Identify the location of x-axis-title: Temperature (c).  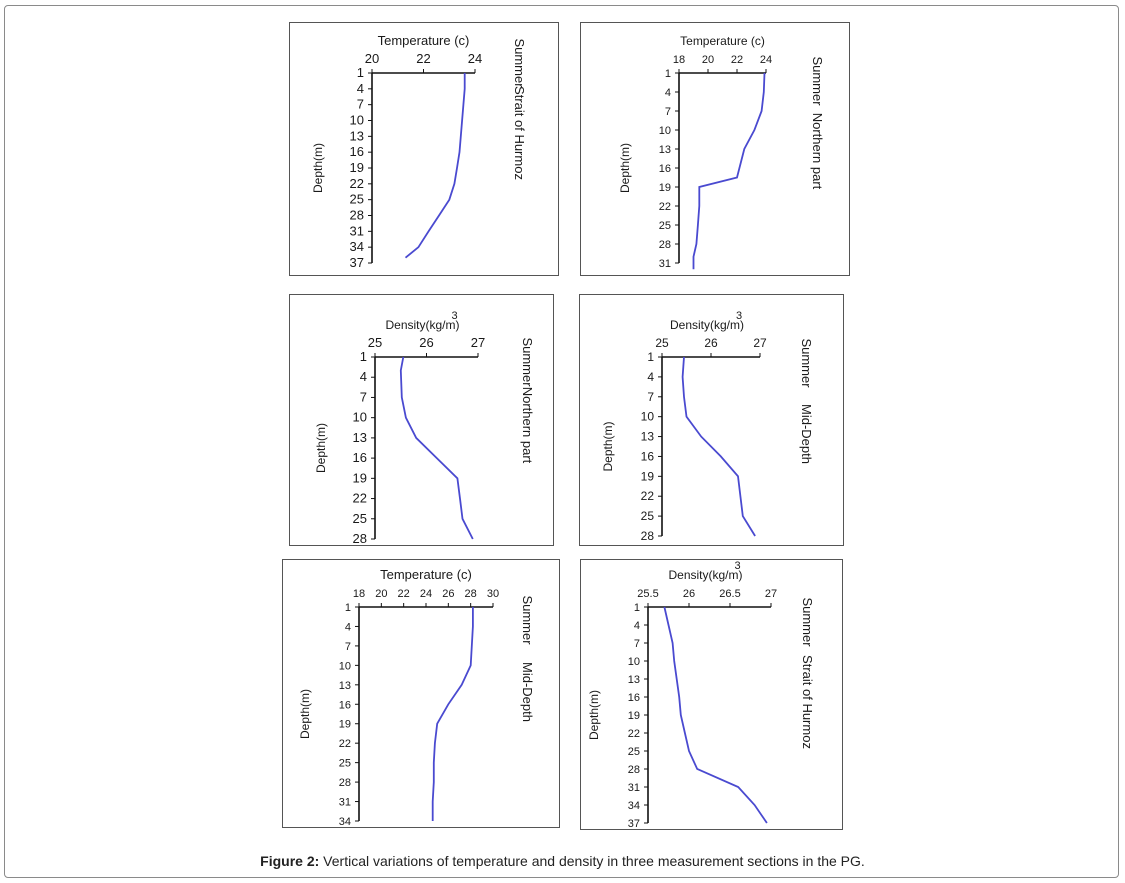
(424, 40).